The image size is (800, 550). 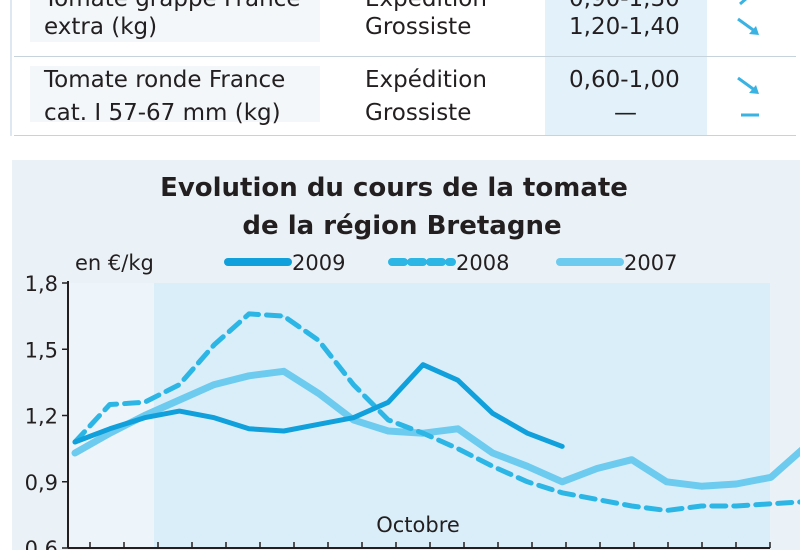 What do you see at coordinates (394, 188) in the screenshot?
I see `chart-title-line1: Evolution du cours de la tomate` at bounding box center [394, 188].